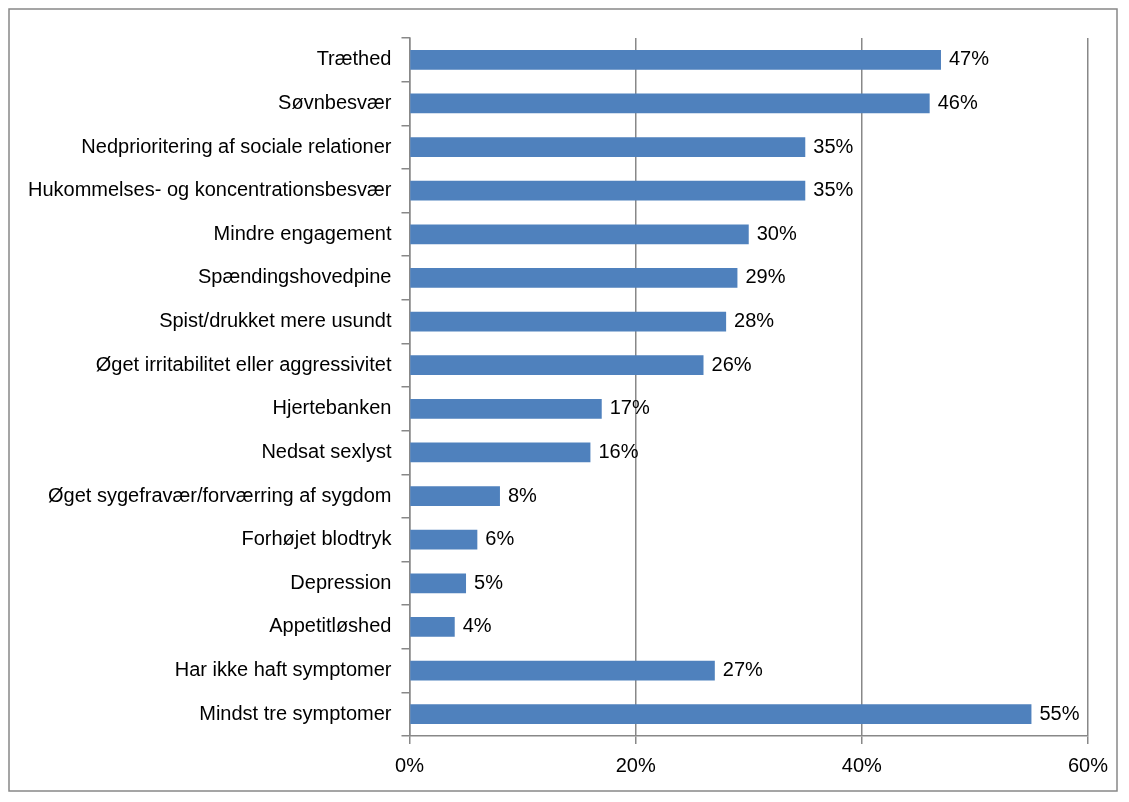 The image size is (1129, 802). What do you see at coordinates (618, 450) in the screenshot?
I see `data-label: 16%` at bounding box center [618, 450].